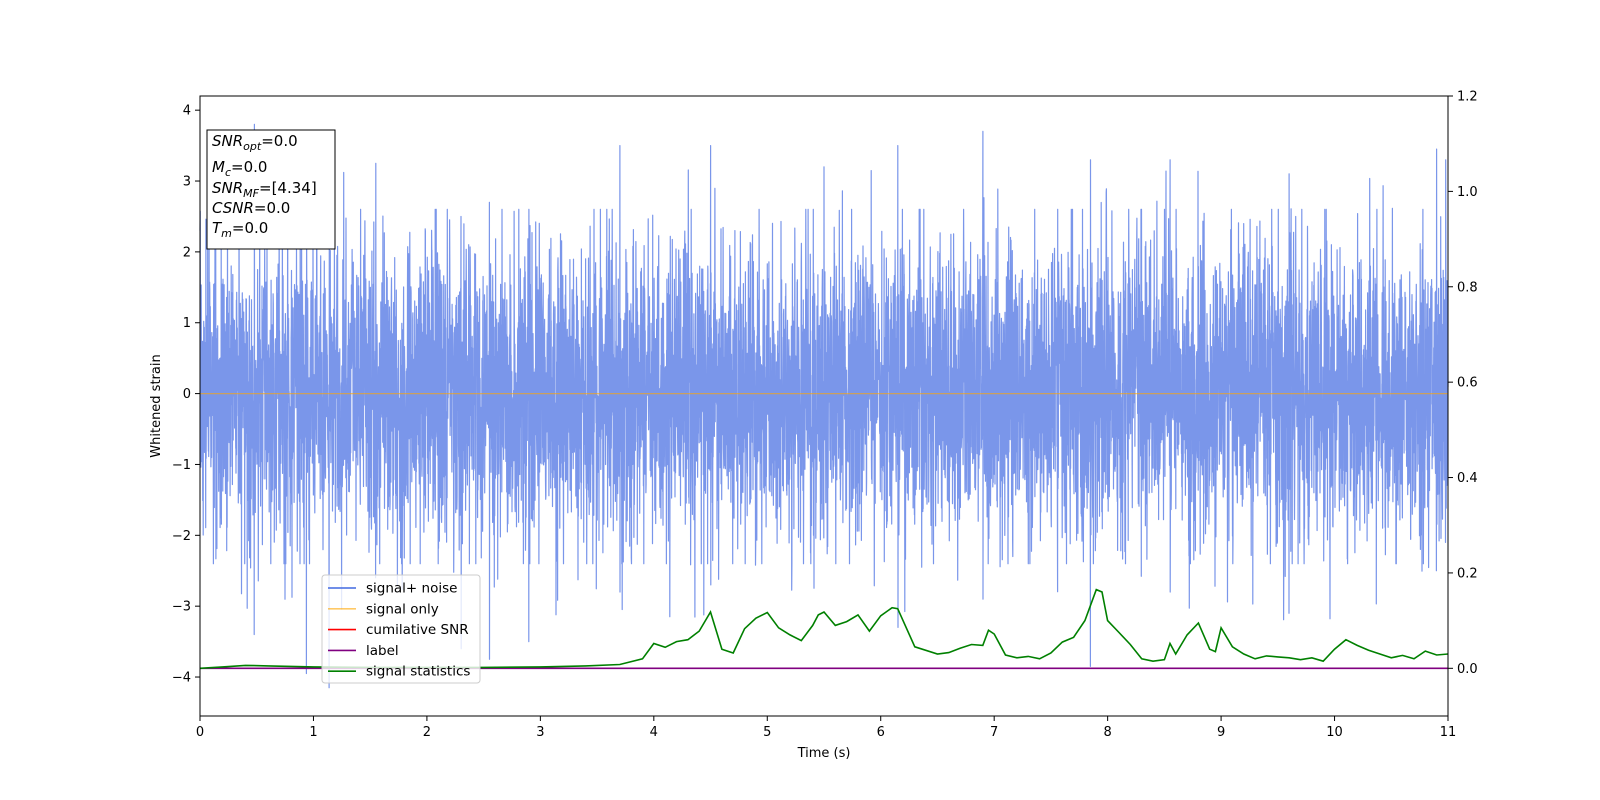 The height and width of the screenshot is (800, 1600). What do you see at coordinates (1467, 383) in the screenshot?
I see `y2-tick-label: 0.6` at bounding box center [1467, 383].